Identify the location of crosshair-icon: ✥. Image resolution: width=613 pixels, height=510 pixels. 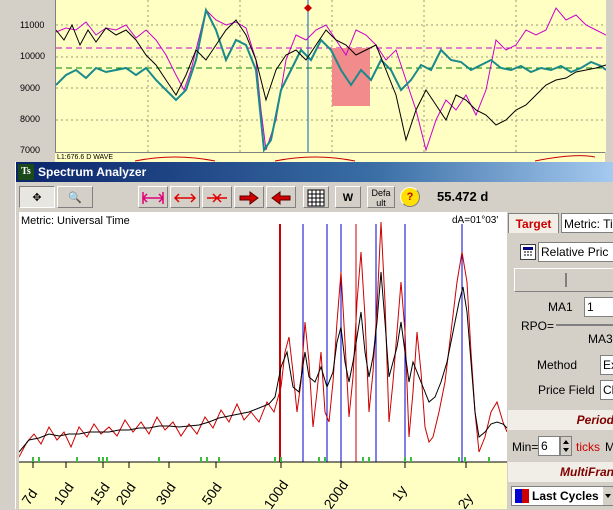
(37, 198).